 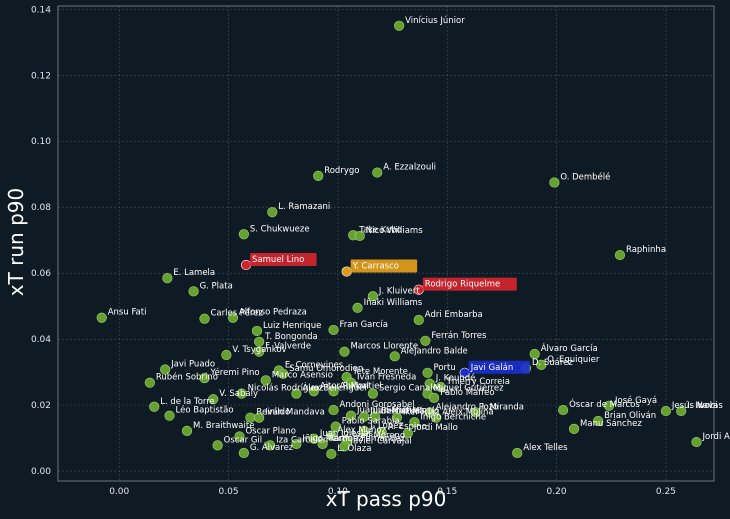 What do you see at coordinates (462, 285) in the screenshot?
I see `point-label: Rodrigo Riquelme` at bounding box center [462, 285].